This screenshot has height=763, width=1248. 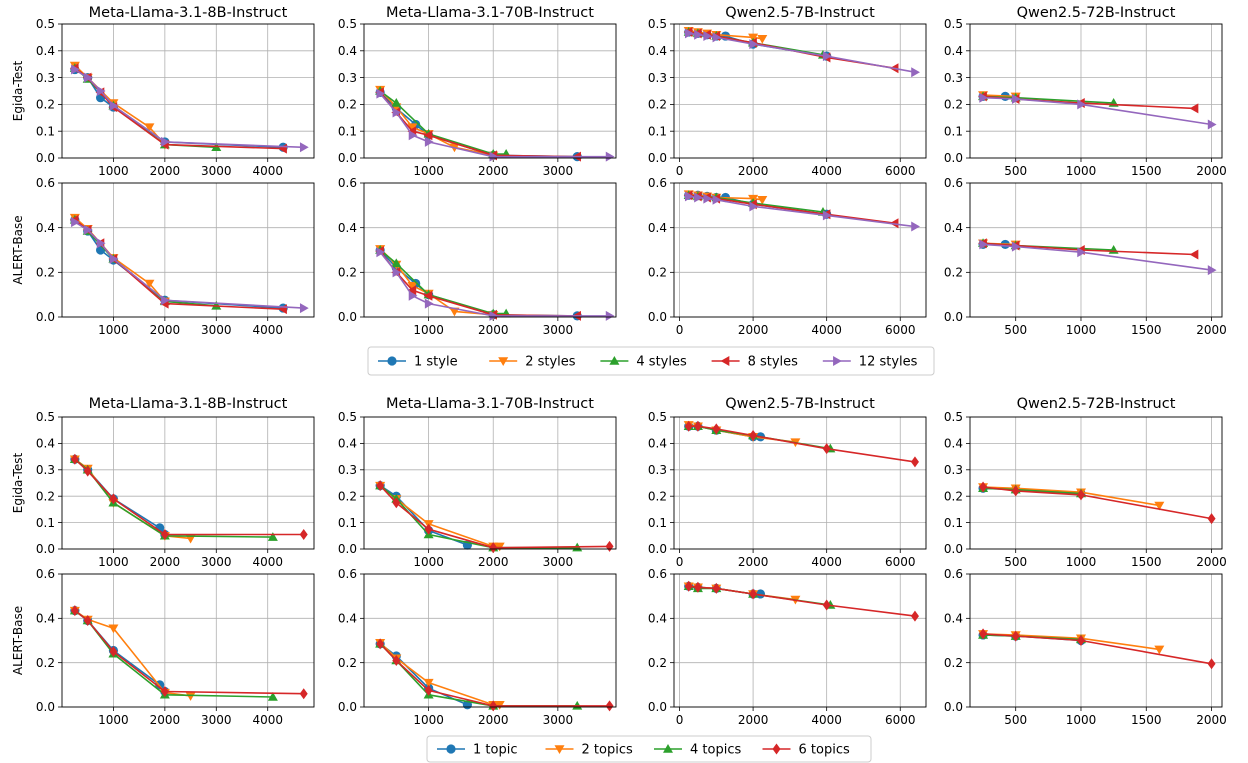 What do you see at coordinates (558, 720) in the screenshot?
I see `x-tick-label: 3000` at bounding box center [558, 720].